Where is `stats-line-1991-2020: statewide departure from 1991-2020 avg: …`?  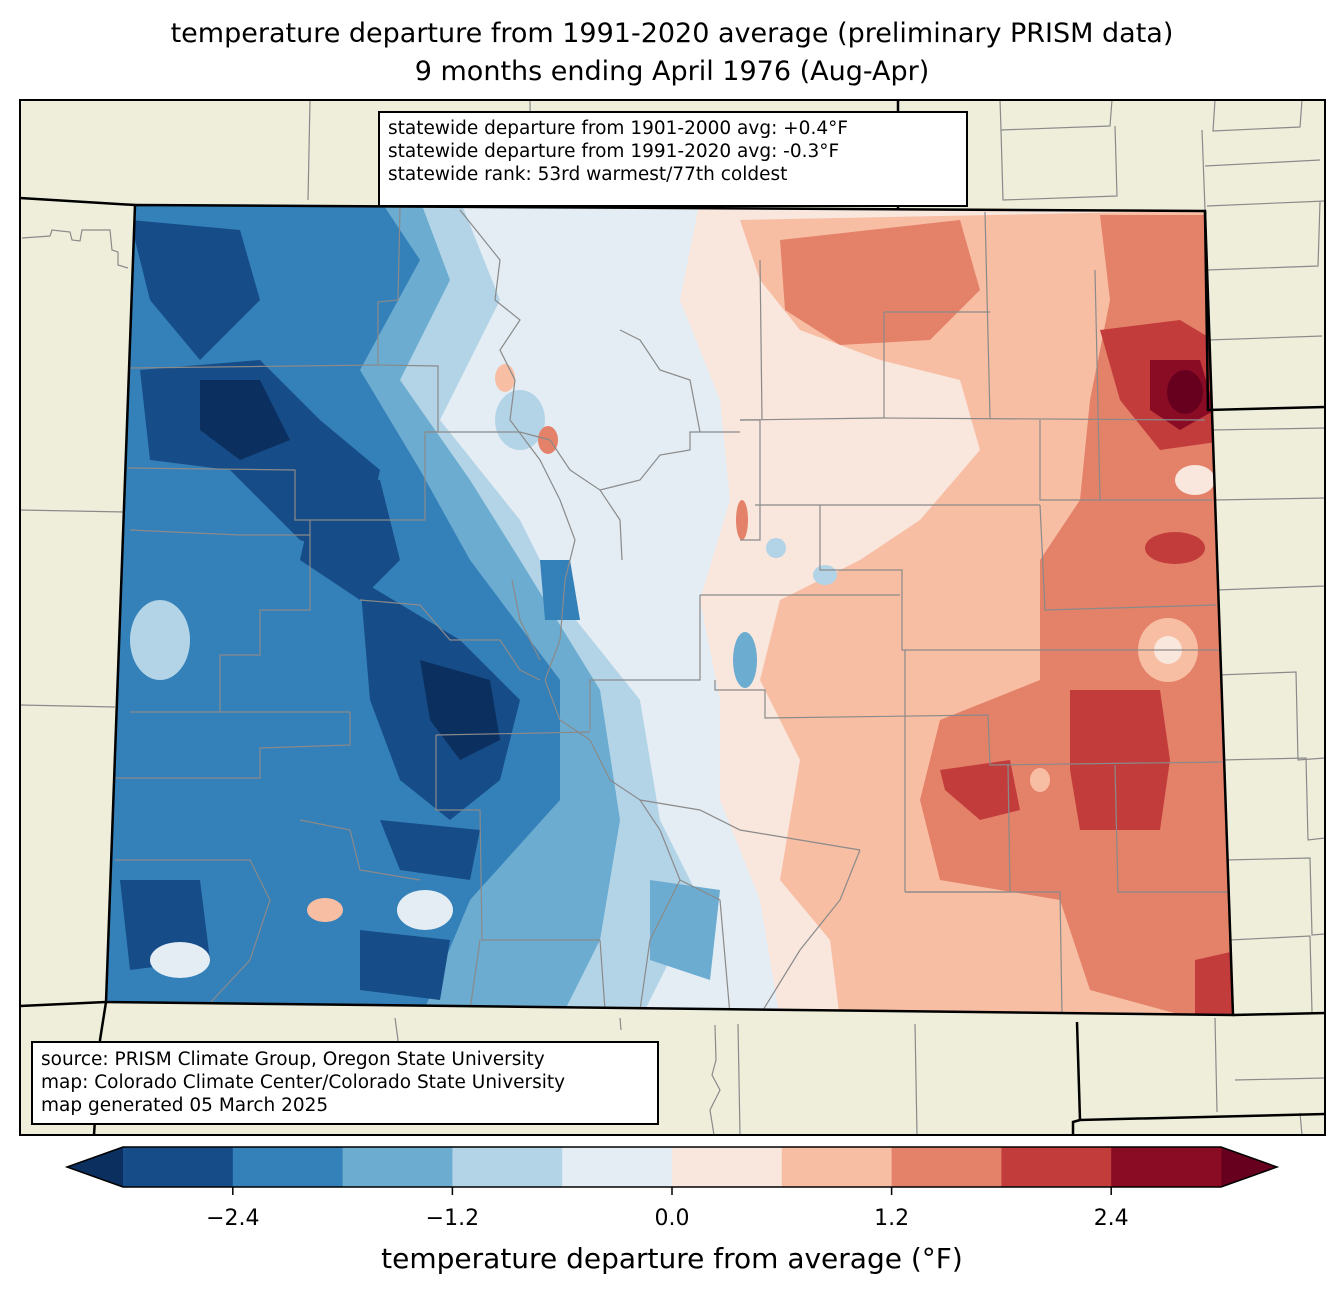 stats-line-1991-2020: statewide departure from 1991-2020 avg: … is located at coordinates (614, 151).